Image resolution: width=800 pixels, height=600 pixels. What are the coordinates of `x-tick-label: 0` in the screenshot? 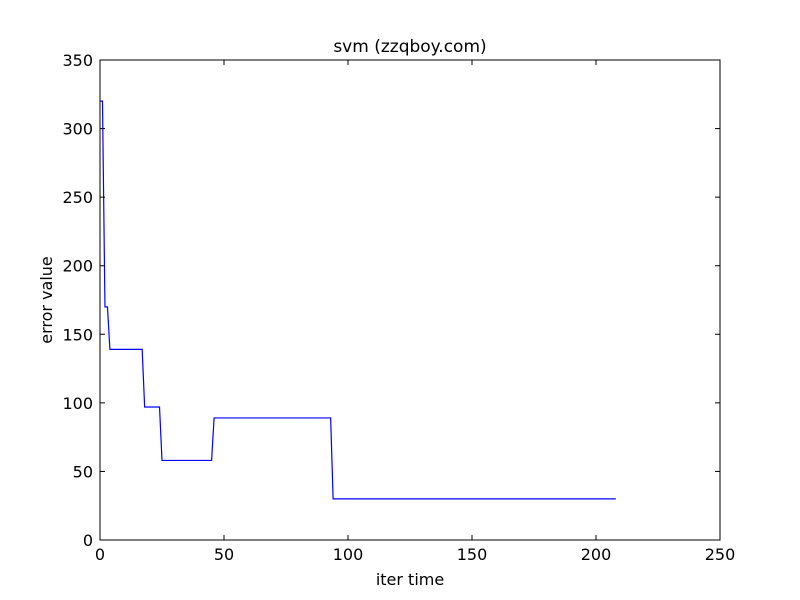 It's located at (100, 554).